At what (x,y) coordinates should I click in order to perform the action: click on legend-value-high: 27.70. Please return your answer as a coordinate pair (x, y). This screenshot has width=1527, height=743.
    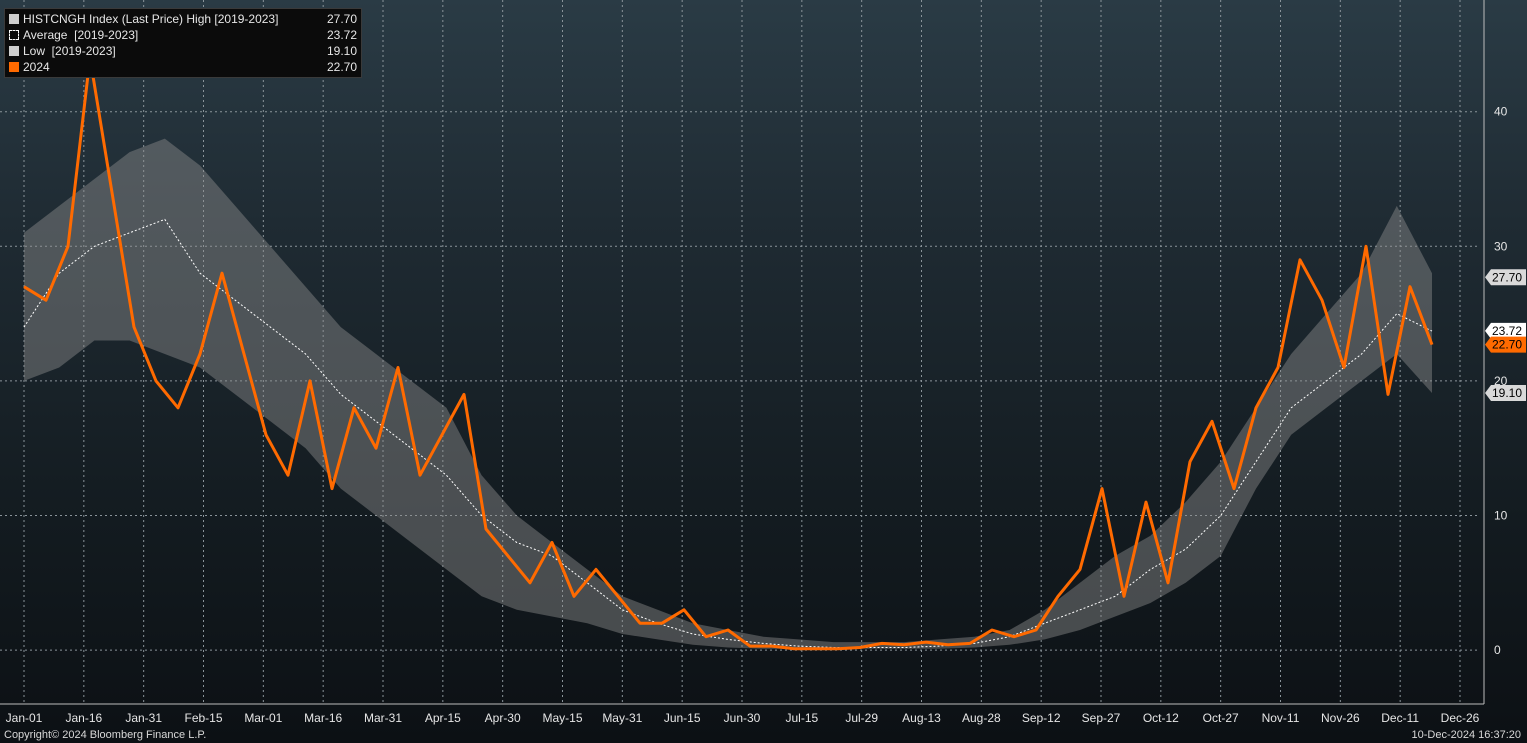
    Looking at the image, I should click on (341, 19).